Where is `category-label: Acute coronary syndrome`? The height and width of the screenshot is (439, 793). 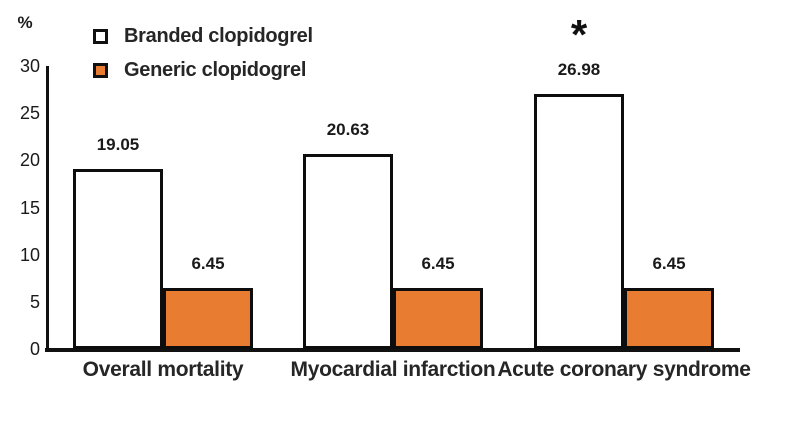 category-label: Acute coronary syndrome is located at coordinates (624, 369).